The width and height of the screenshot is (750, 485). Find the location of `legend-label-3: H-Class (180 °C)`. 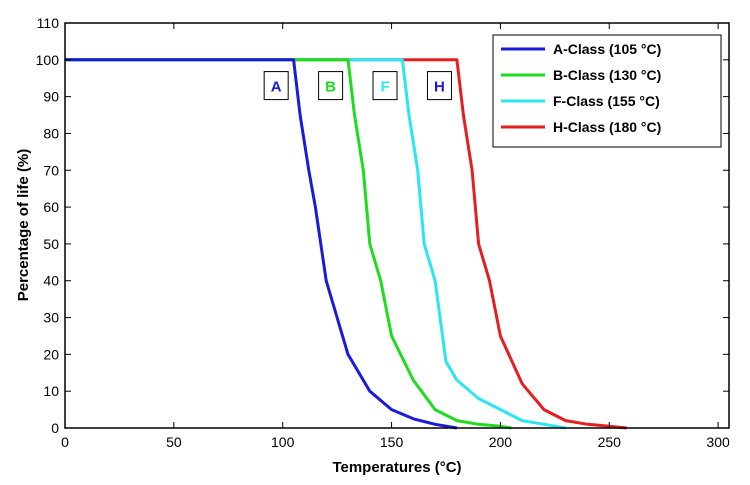

legend-label-3: H-Class (180 °C) is located at coordinates (607, 127).